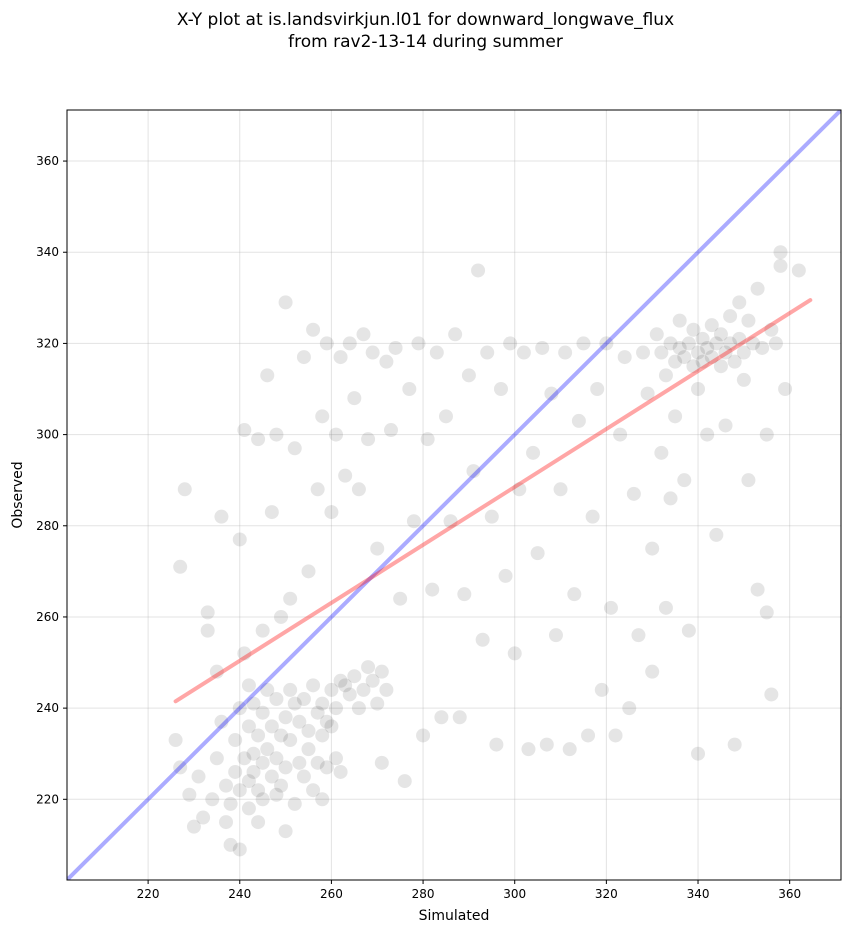 Image resolution: width=851 pixels, height=934 pixels. I want to click on y-tick-label: 280, so click(47, 526).